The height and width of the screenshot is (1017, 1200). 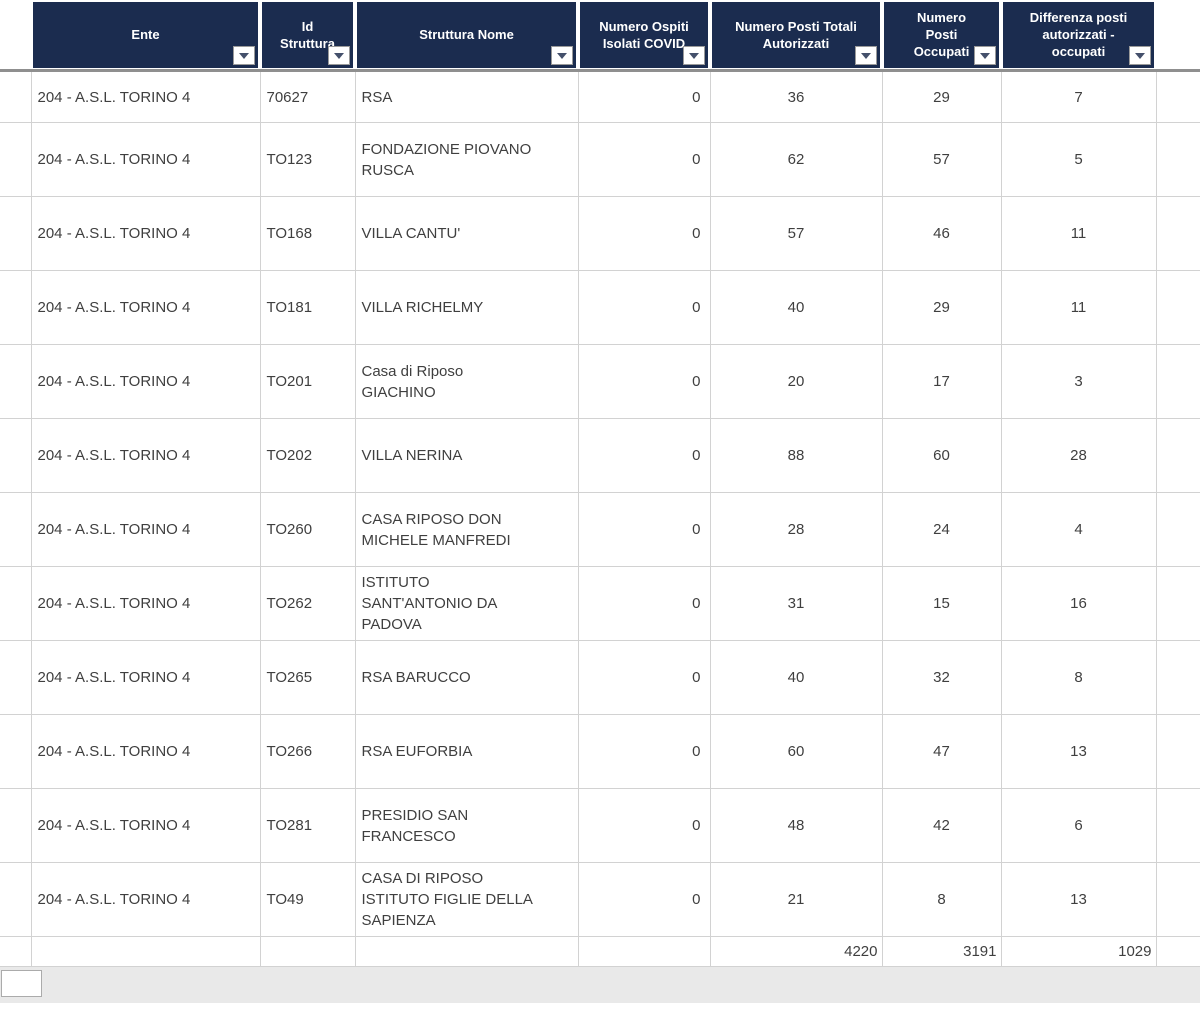 I want to click on cell-posti-totali: 36, so click(x=796, y=96).